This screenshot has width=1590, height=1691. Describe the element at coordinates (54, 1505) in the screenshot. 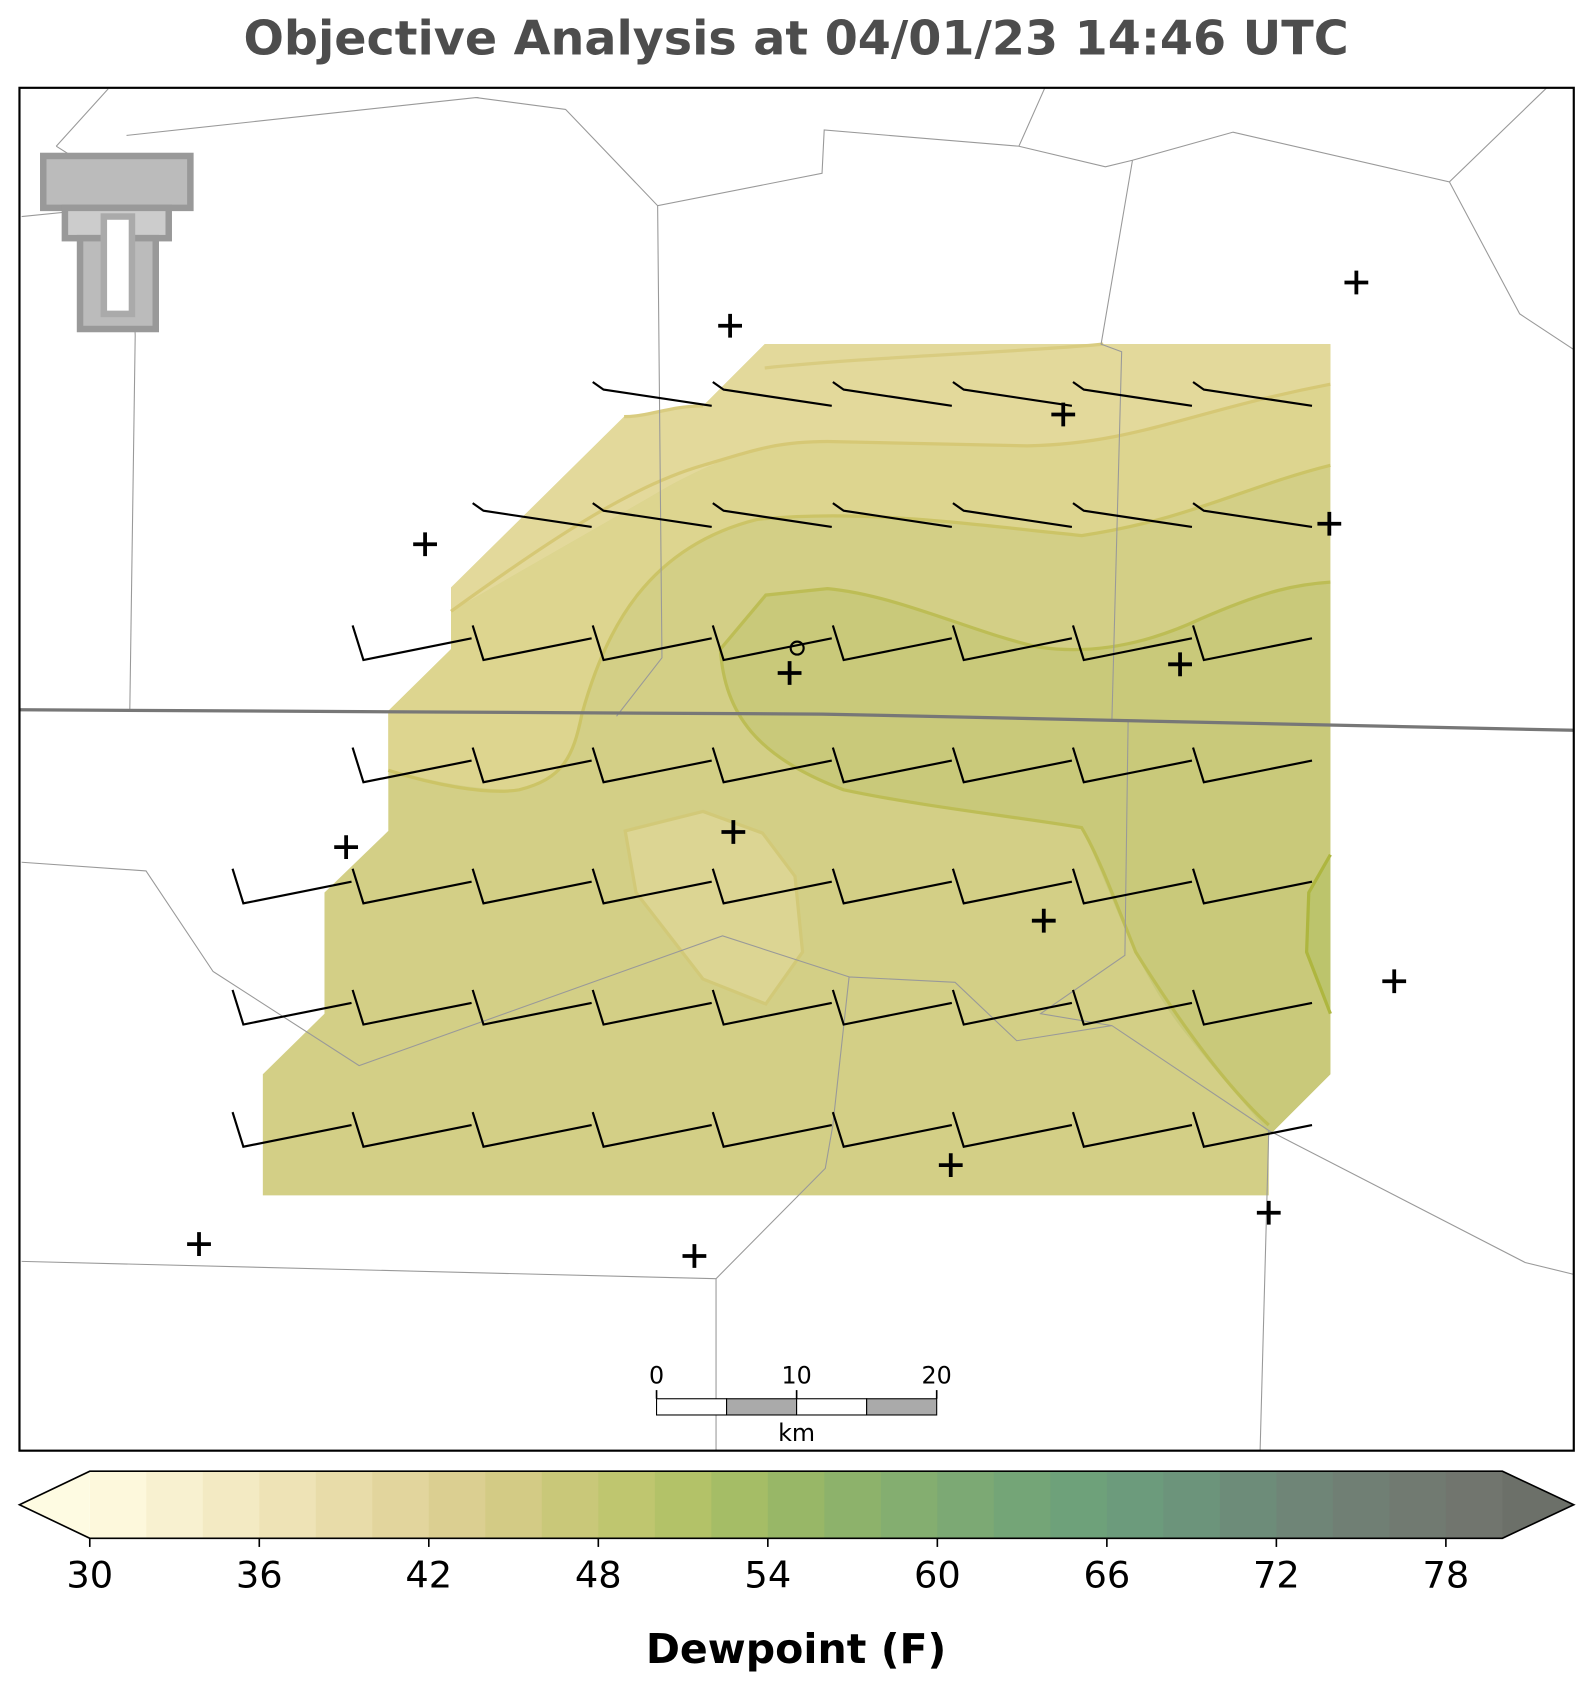

I see `colorbar-under` at that location.